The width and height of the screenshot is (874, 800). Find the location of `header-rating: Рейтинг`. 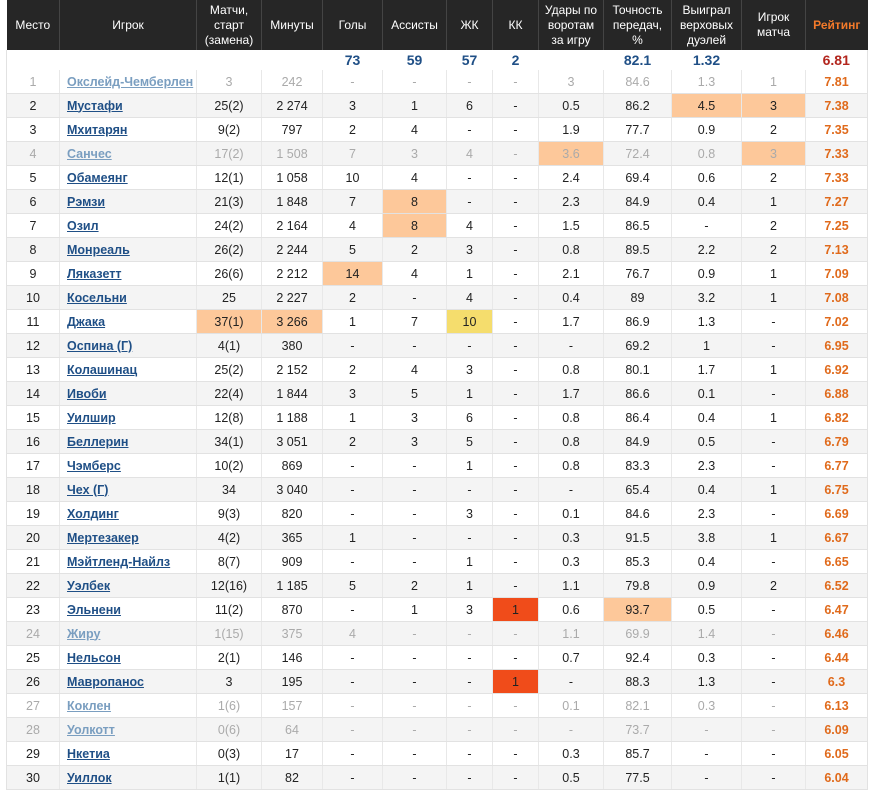

header-rating: Рейтинг is located at coordinates (836, 25).